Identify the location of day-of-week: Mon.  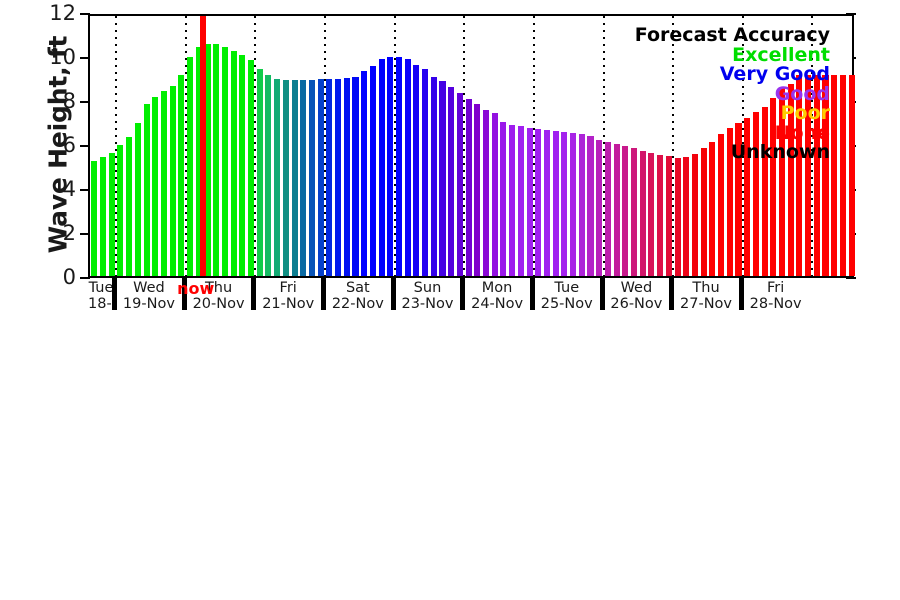
(497, 288).